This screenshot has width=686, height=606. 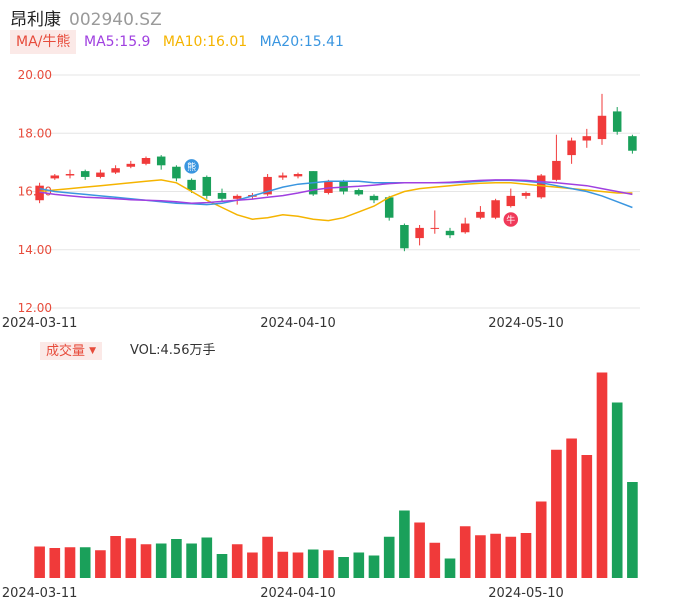 I want to click on signal-marker-label: 牛, so click(x=510, y=220).